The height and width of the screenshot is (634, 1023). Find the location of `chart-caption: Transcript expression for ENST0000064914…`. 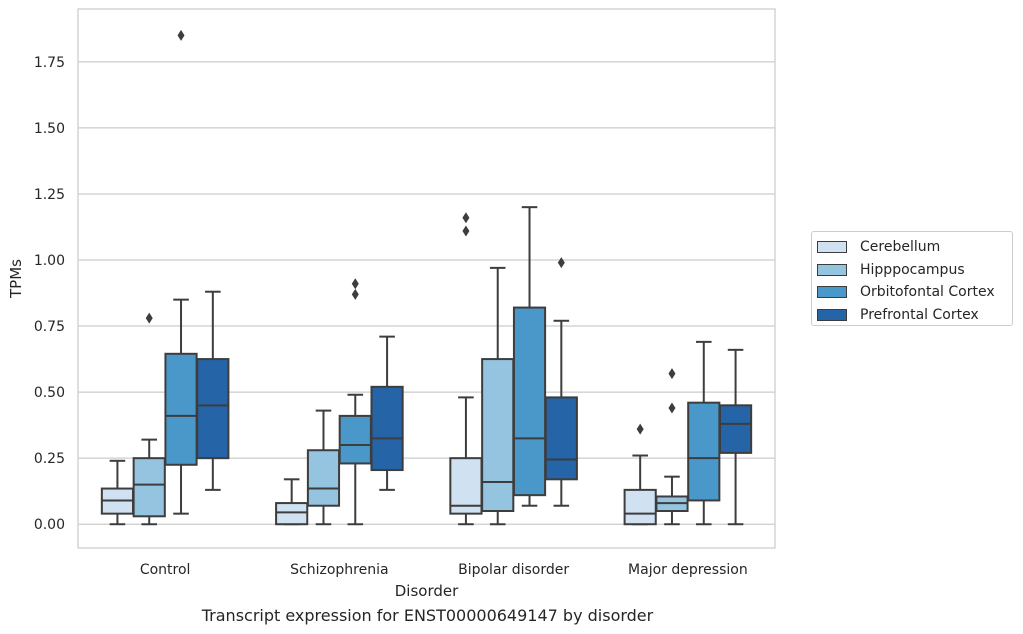

chart-caption: Transcript expression for ENST0000064914… is located at coordinates (427, 615).